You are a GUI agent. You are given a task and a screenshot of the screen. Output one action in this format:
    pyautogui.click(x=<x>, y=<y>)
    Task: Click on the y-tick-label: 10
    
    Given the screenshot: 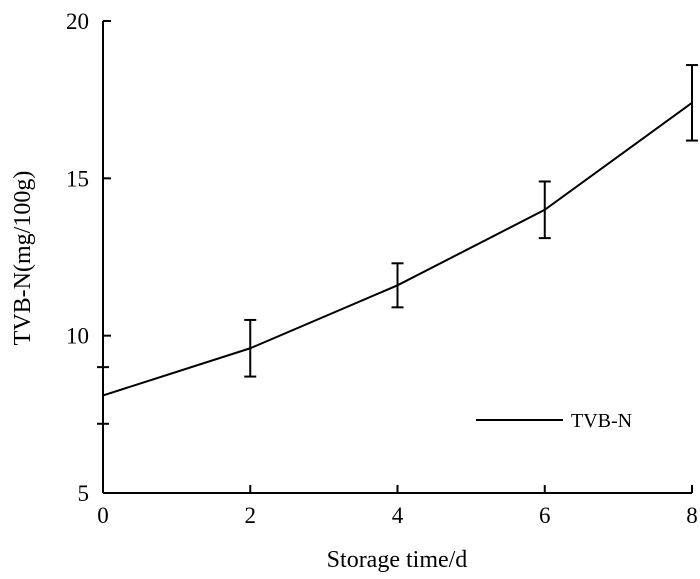 What is the action you would take?
    pyautogui.click(x=77, y=336)
    